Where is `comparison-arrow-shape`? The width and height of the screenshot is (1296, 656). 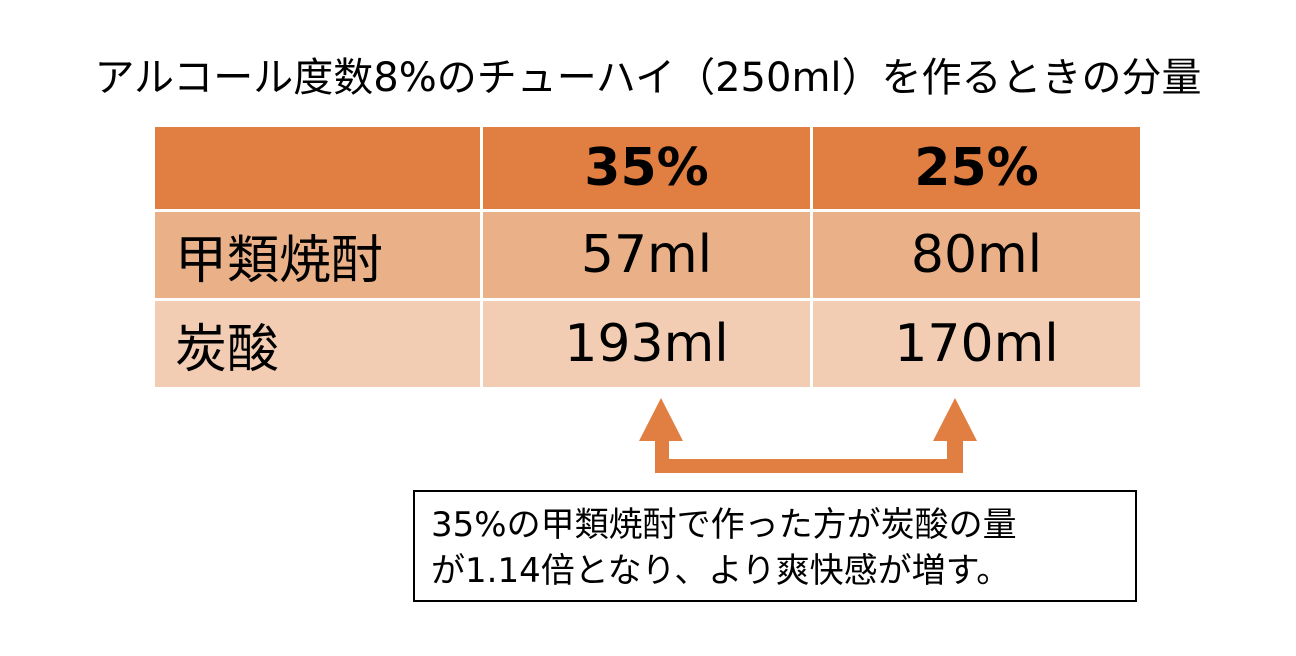 comparison-arrow-shape is located at coordinates (808, 435).